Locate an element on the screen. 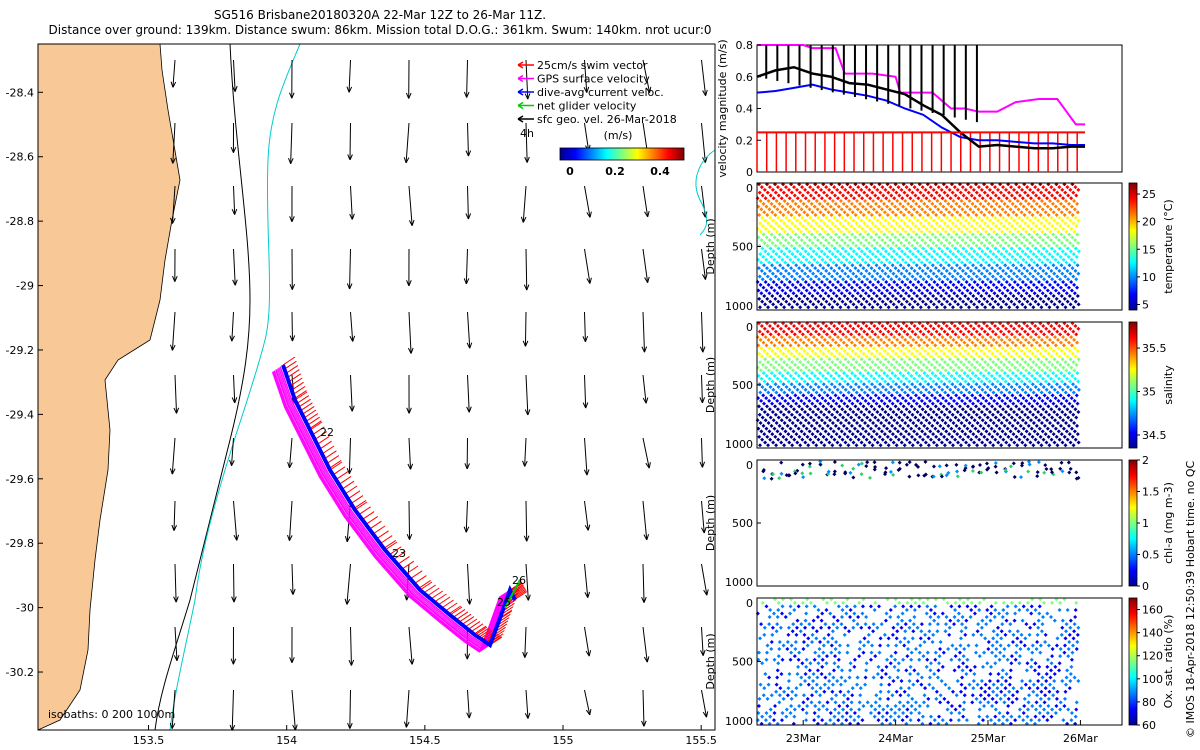 The width and height of the screenshot is (1200, 750). colorbar-tick-label: 1.5 is located at coordinates (1151, 492).